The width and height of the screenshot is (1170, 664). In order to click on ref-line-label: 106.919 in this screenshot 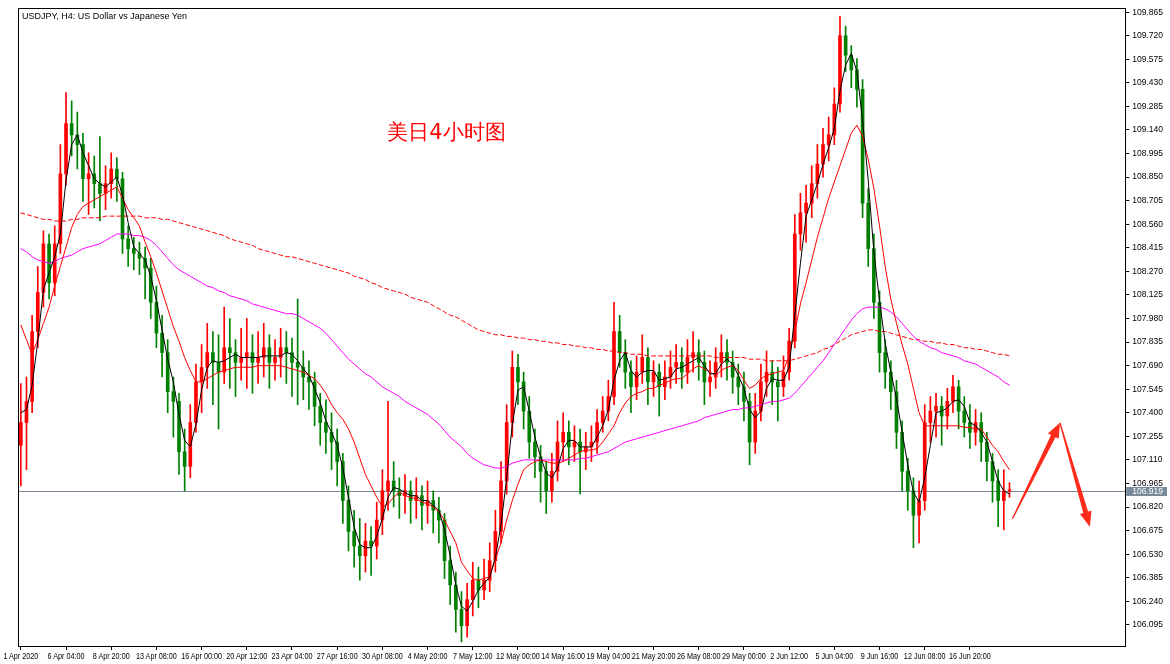, I will do `click(1148, 490)`.